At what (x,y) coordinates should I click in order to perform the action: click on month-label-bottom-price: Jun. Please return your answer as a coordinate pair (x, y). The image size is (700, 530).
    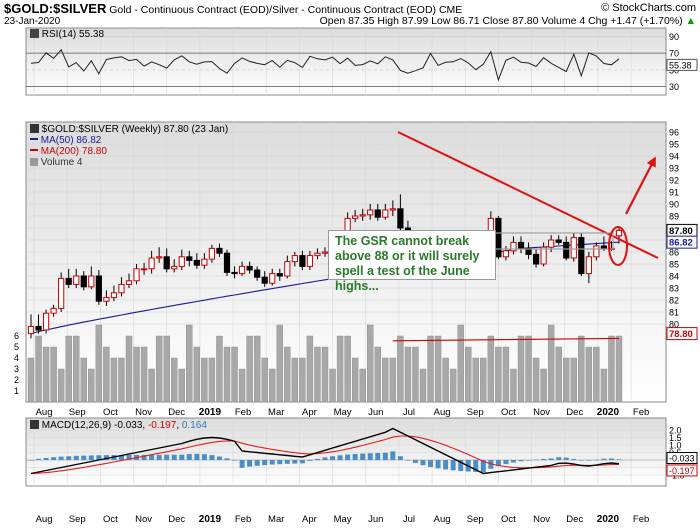
    Looking at the image, I should click on (375, 412).